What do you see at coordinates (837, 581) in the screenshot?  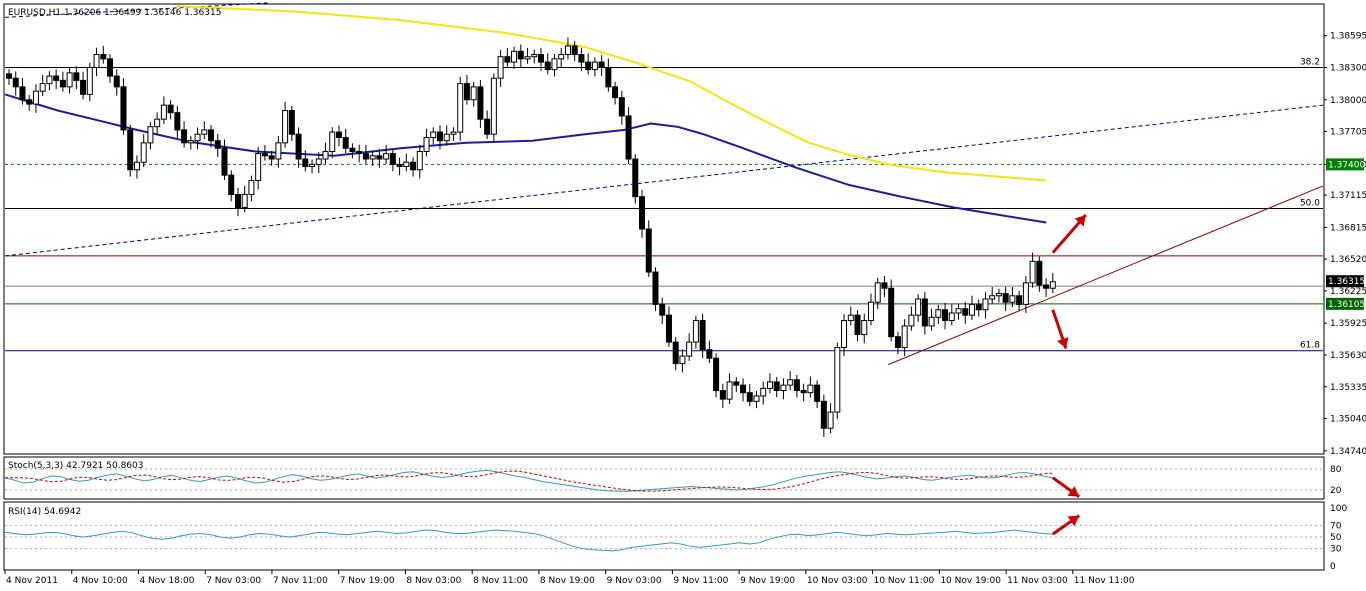 I see `time-tick-label: 10 Nov 03:00` at bounding box center [837, 581].